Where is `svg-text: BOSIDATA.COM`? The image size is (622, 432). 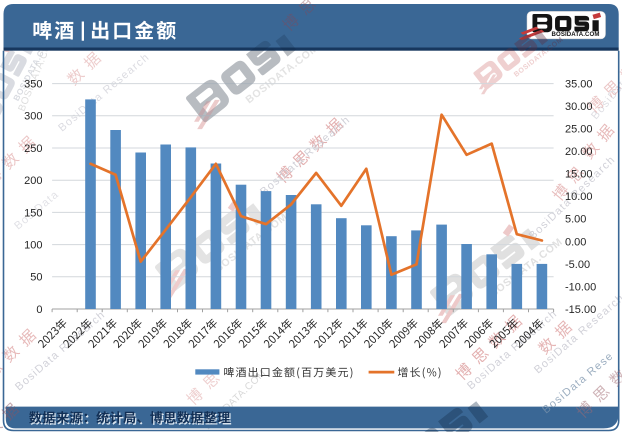
svg-text: BOSIDATA.COM is located at coordinates (576, 34).